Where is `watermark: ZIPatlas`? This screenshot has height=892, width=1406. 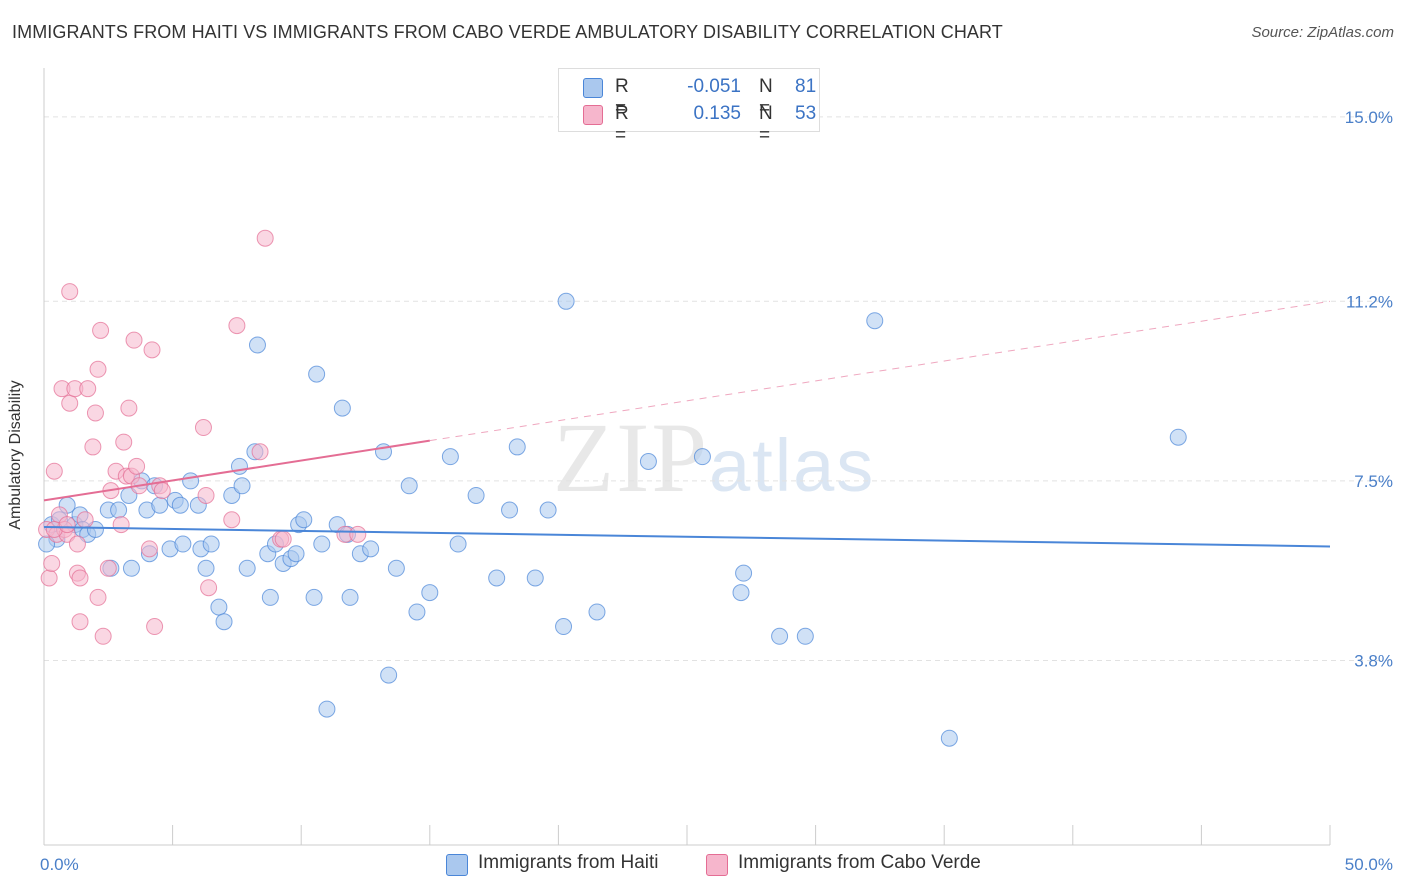 watermark: ZIPatlas is located at coordinates (714, 457).